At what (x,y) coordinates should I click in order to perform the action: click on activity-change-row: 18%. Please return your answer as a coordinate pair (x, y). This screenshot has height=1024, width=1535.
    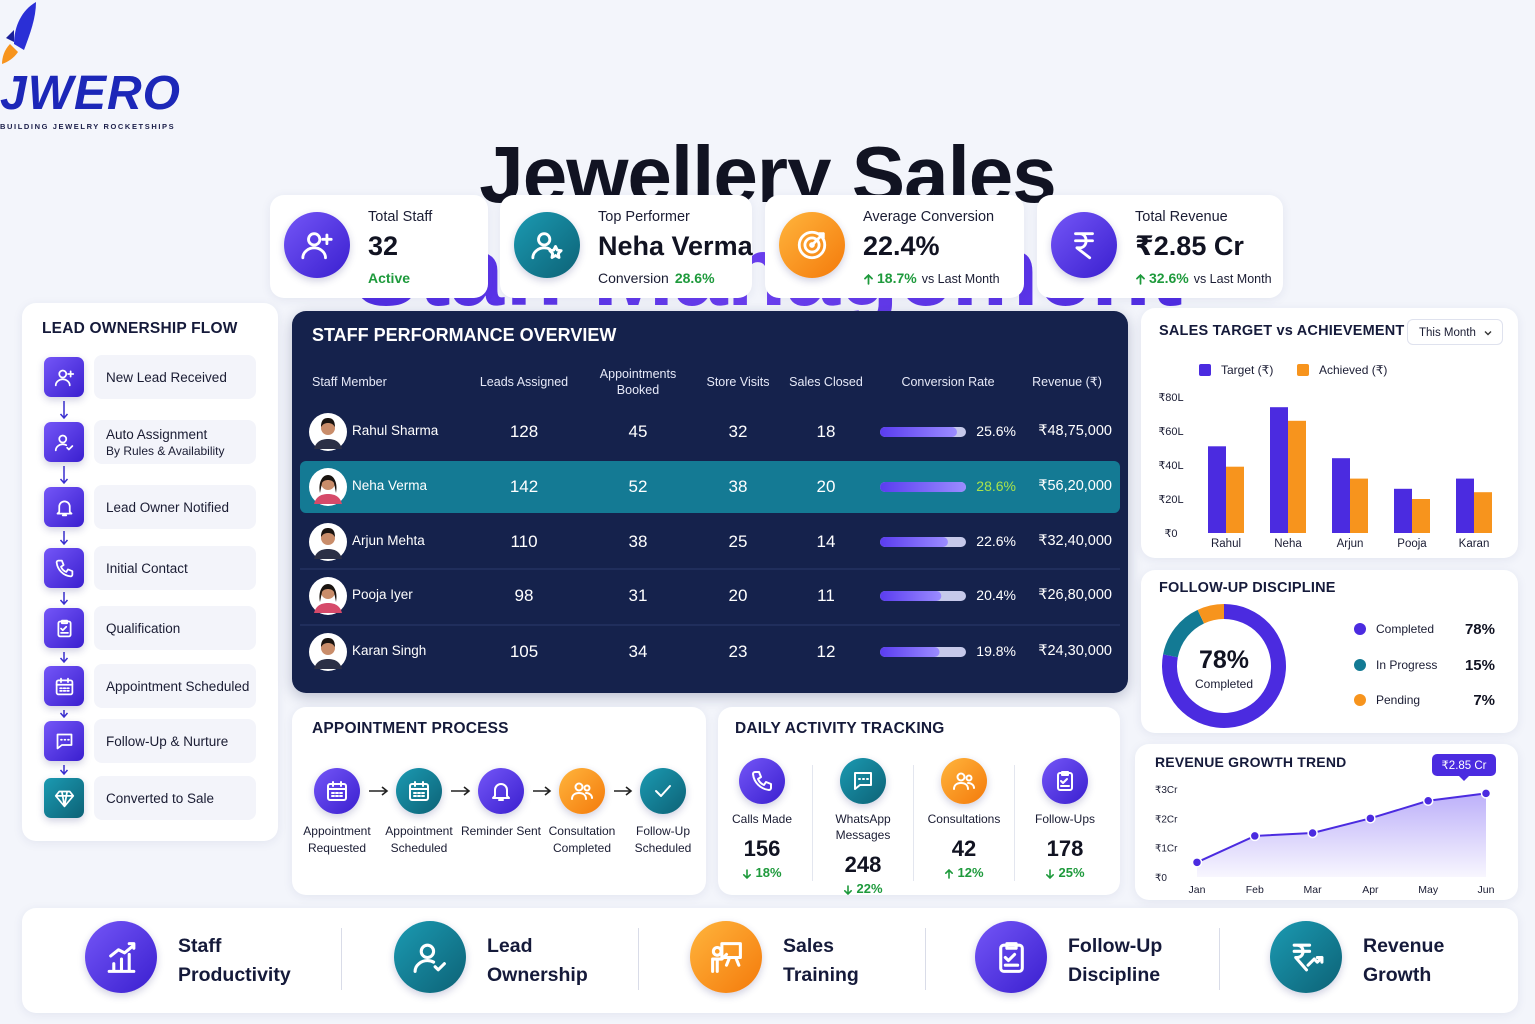
    Looking at the image, I should click on (762, 872).